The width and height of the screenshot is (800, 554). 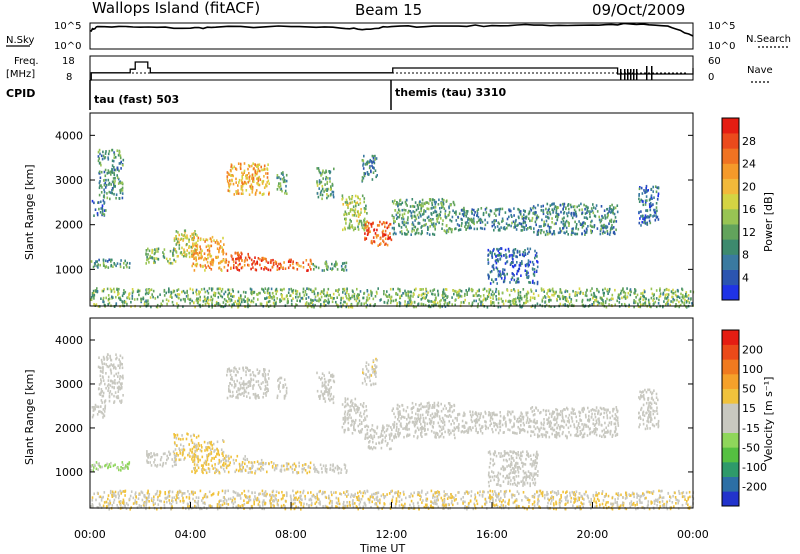 I want to click on nsky-panel: 10^5 10^0 10^5 10^0 N.Sky N.Search, so click(x=398, y=36).